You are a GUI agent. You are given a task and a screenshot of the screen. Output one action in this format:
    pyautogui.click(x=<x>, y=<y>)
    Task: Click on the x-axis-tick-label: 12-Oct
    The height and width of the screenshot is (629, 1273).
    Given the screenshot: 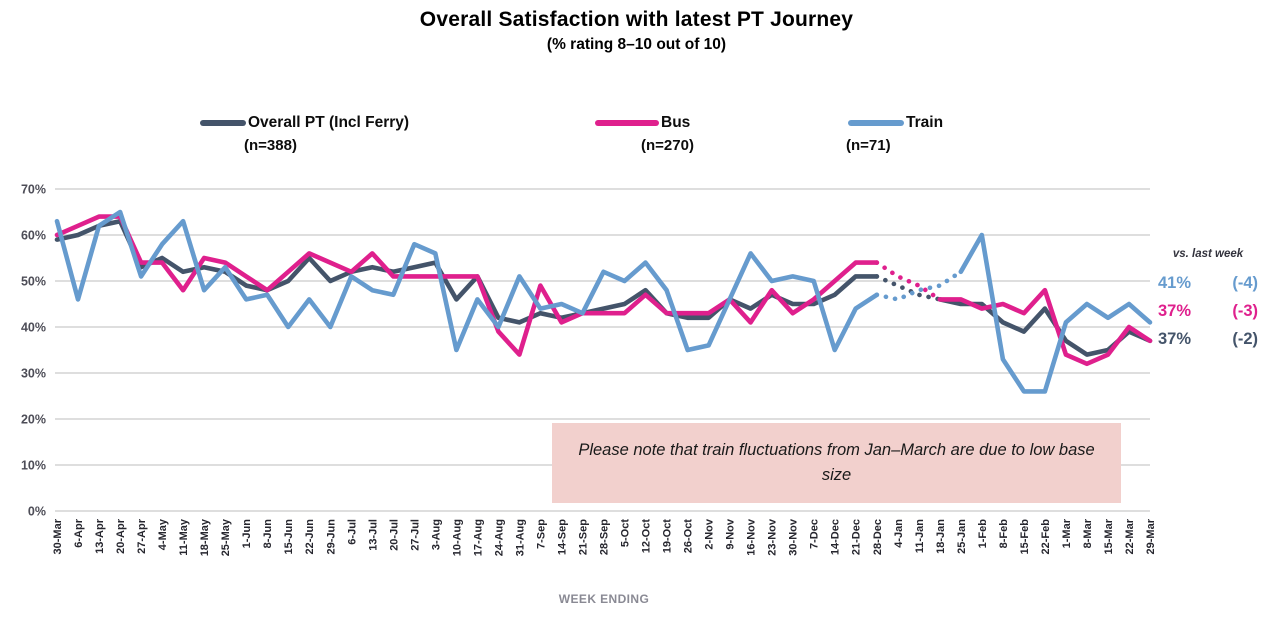 What is the action you would take?
    pyautogui.click(x=647, y=536)
    